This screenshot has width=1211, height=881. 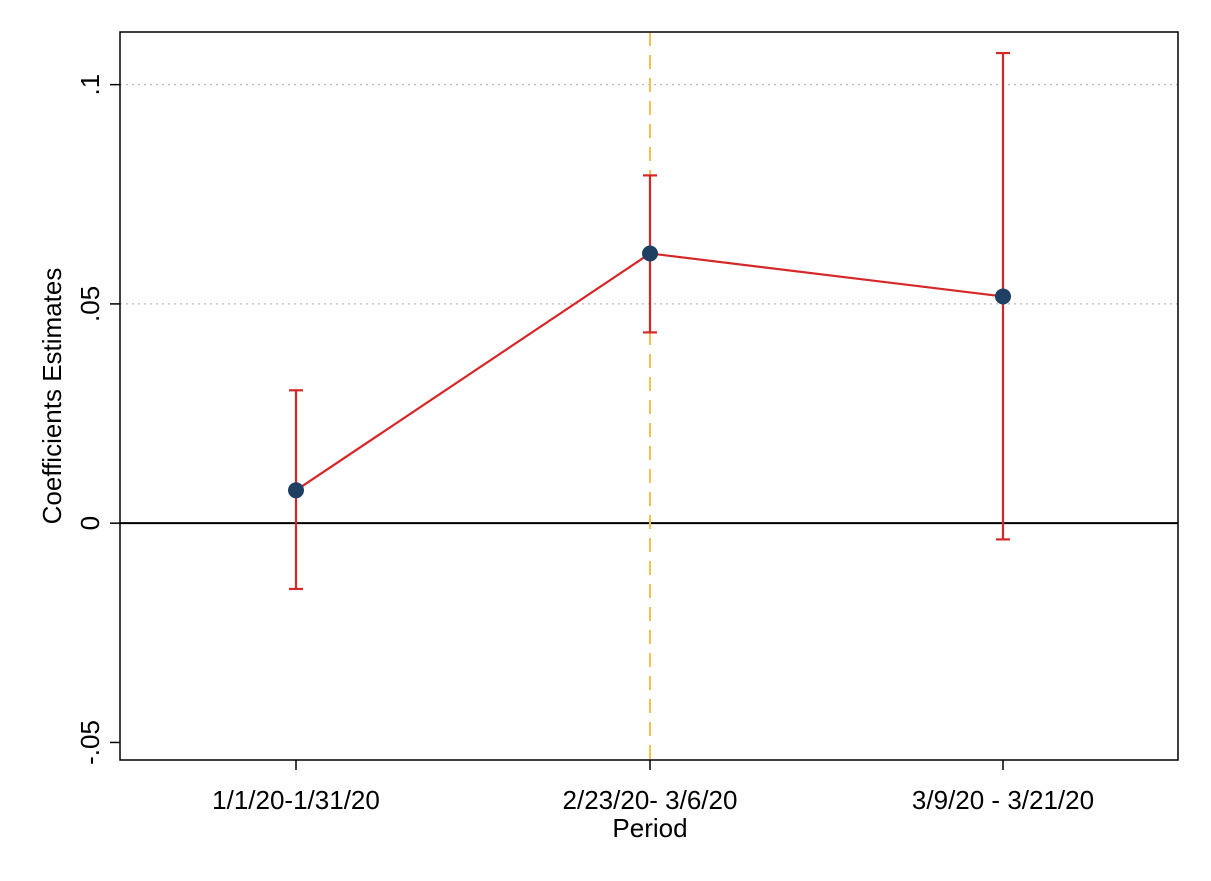 What do you see at coordinates (52, 396) in the screenshot?
I see `y-axis-title: Coefficients Estimates` at bounding box center [52, 396].